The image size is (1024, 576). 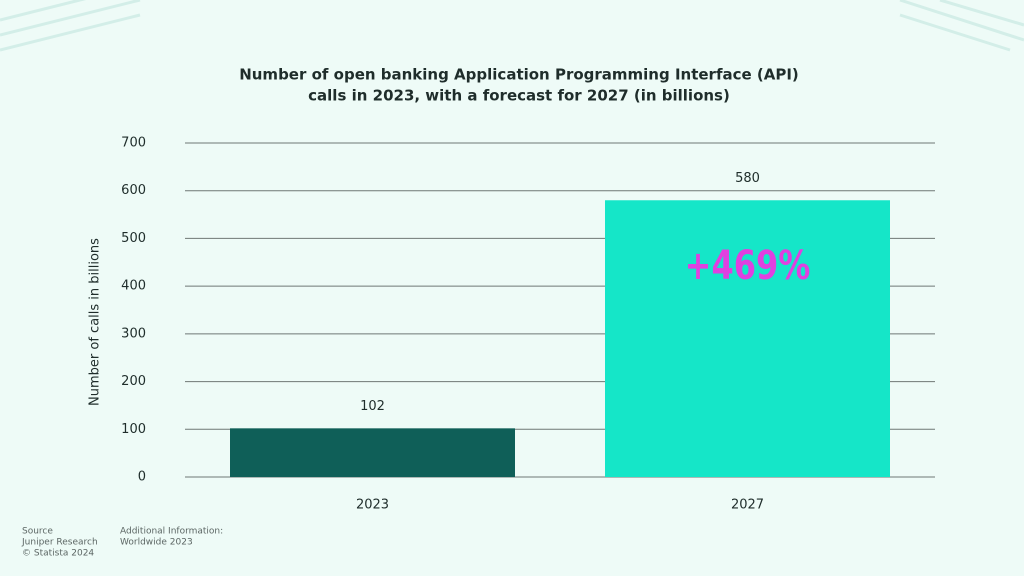 What do you see at coordinates (133, 190) in the screenshot?
I see `y-tick-label: 600` at bounding box center [133, 190].